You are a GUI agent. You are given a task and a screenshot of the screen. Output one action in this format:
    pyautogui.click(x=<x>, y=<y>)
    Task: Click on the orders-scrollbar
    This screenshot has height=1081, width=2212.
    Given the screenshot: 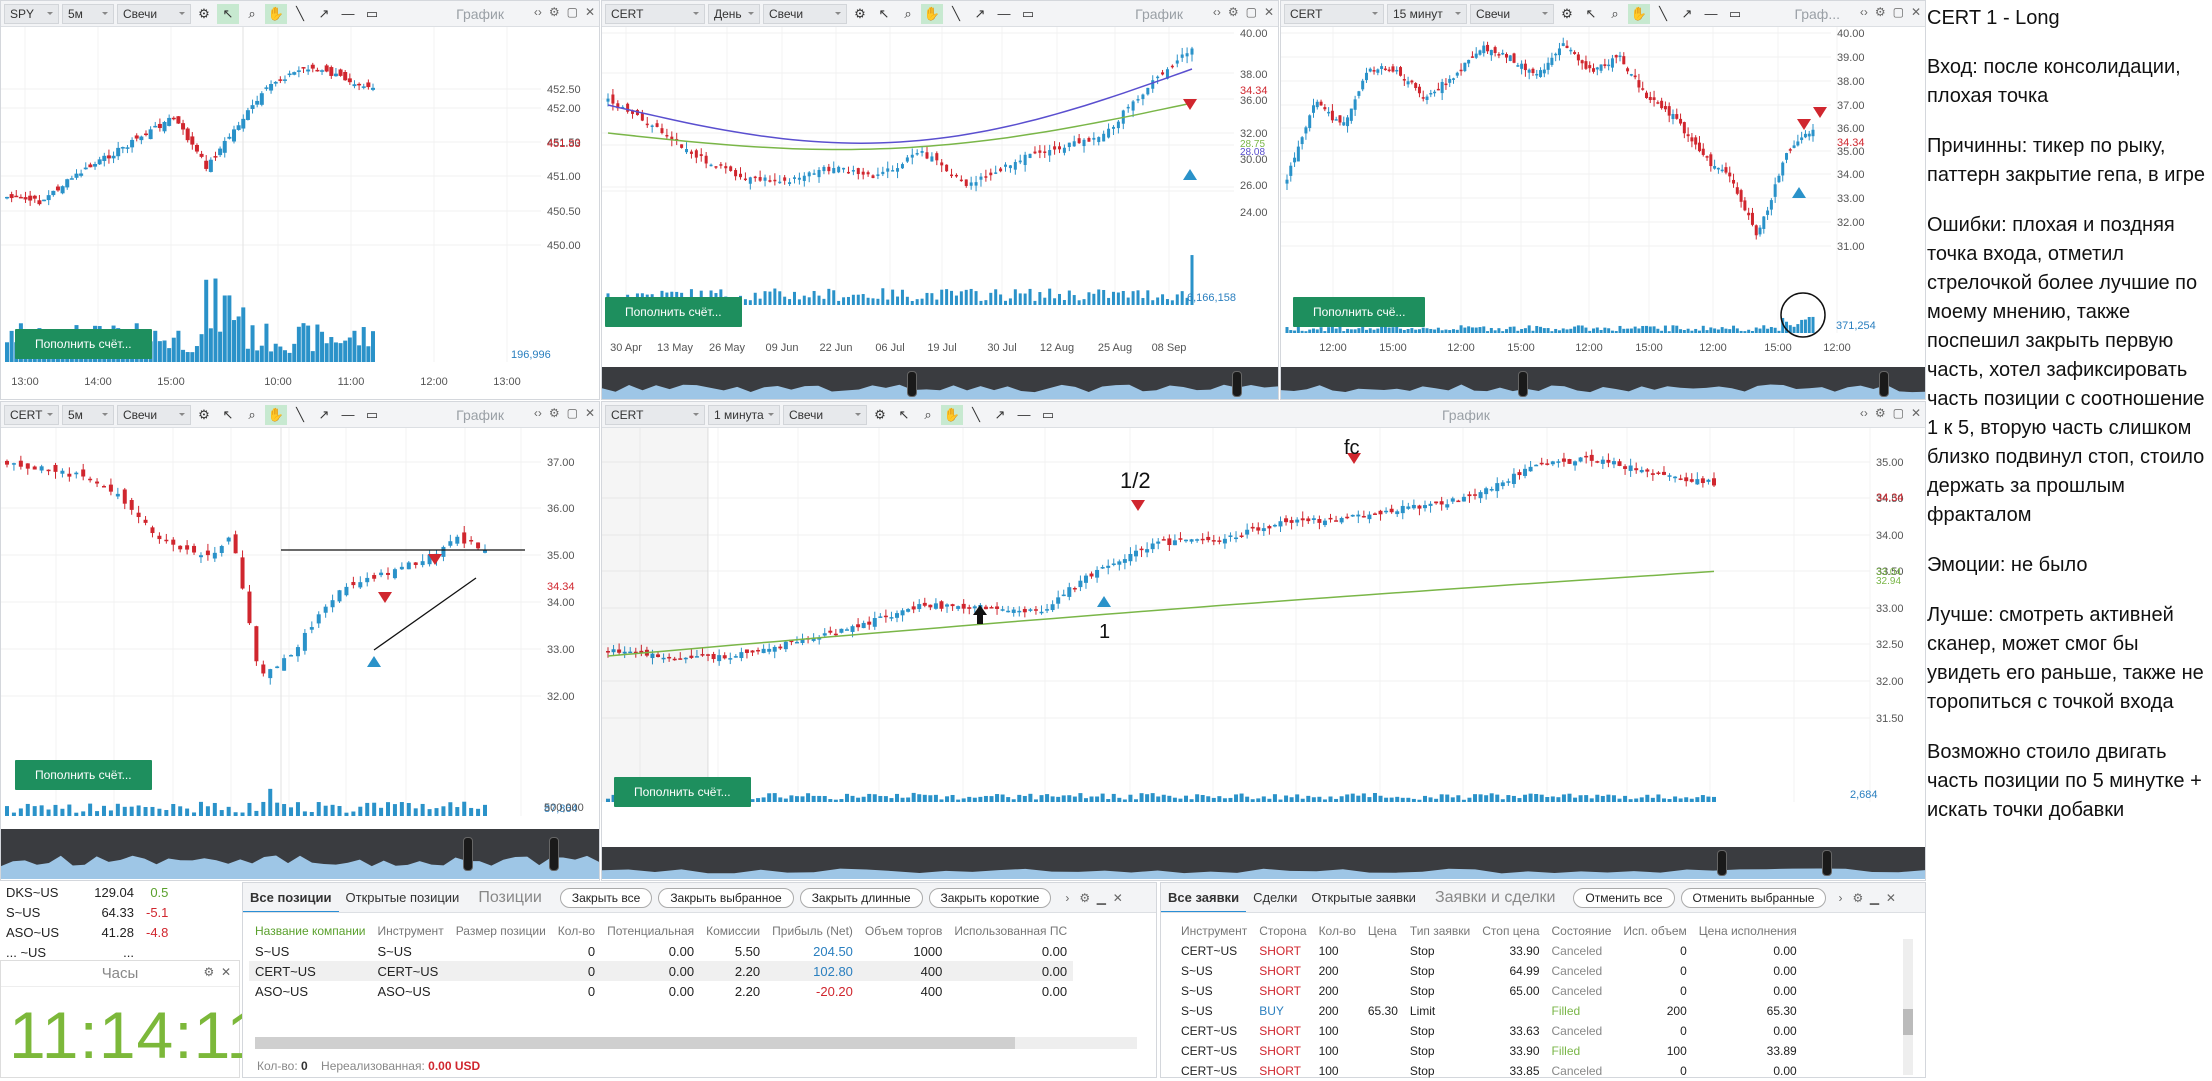 What is the action you would take?
    pyautogui.click(x=1908, y=1007)
    